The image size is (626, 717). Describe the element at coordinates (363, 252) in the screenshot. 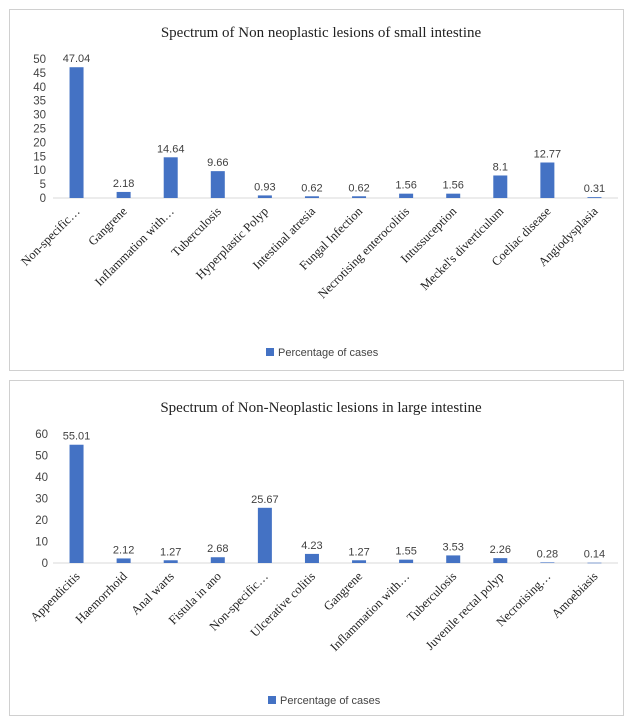

I see `category-label: Necrotising enterocolitis` at that location.